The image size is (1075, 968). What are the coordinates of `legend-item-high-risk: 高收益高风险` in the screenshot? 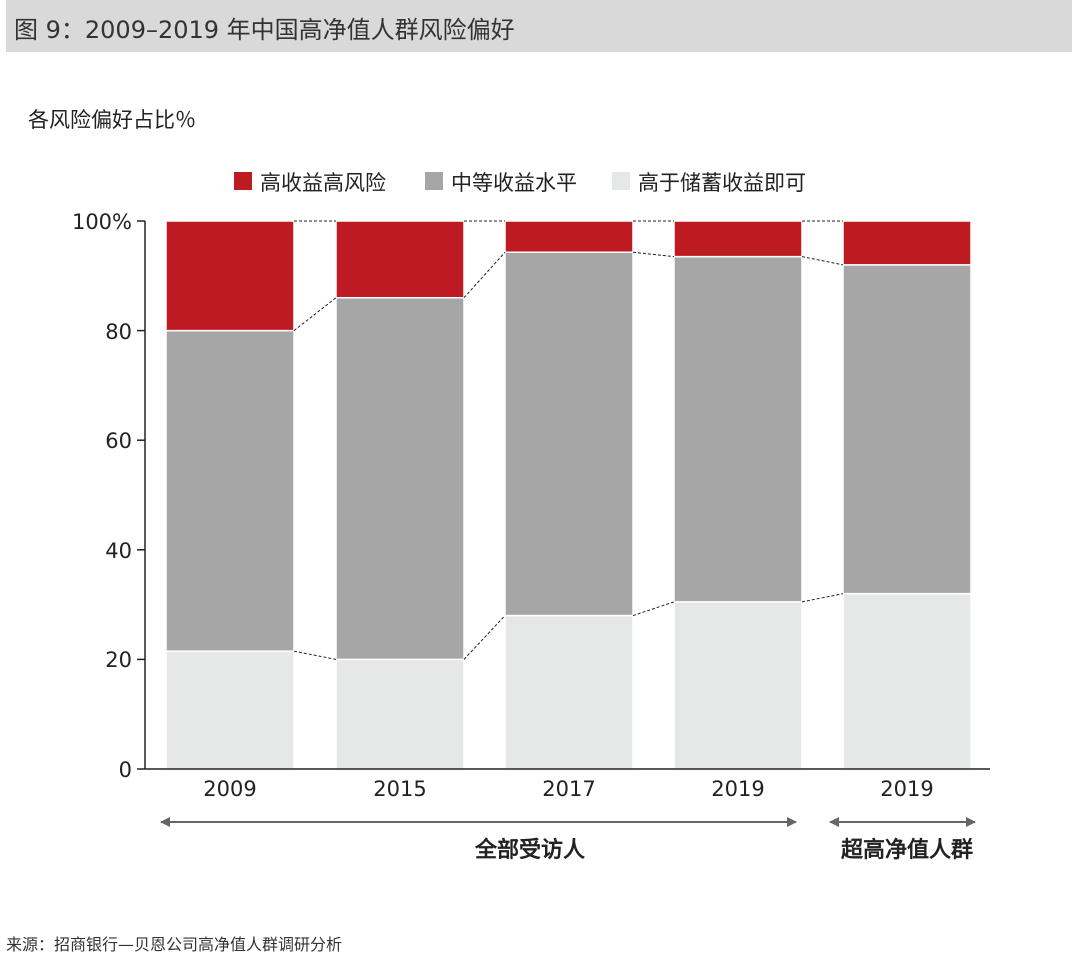 It's located at (310, 183).